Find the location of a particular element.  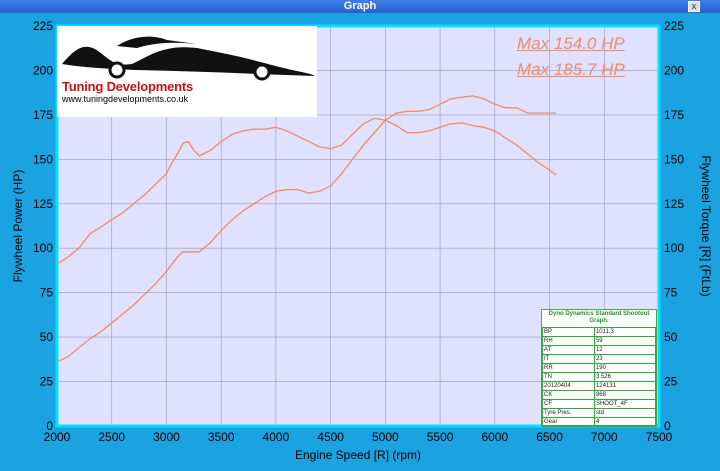

y2-tick-label: 25 is located at coordinates (671, 382).